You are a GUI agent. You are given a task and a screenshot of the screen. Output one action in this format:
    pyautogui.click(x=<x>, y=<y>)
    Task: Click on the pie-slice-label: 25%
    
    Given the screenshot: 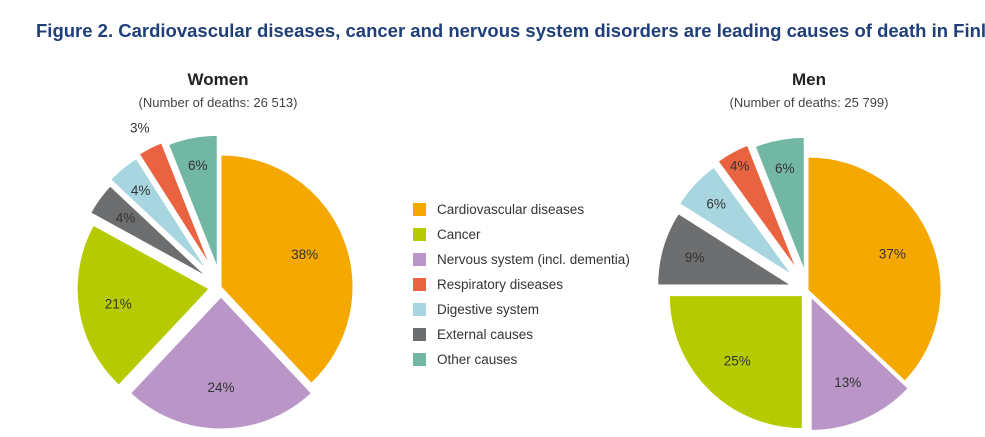 What is the action you would take?
    pyautogui.click(x=737, y=361)
    